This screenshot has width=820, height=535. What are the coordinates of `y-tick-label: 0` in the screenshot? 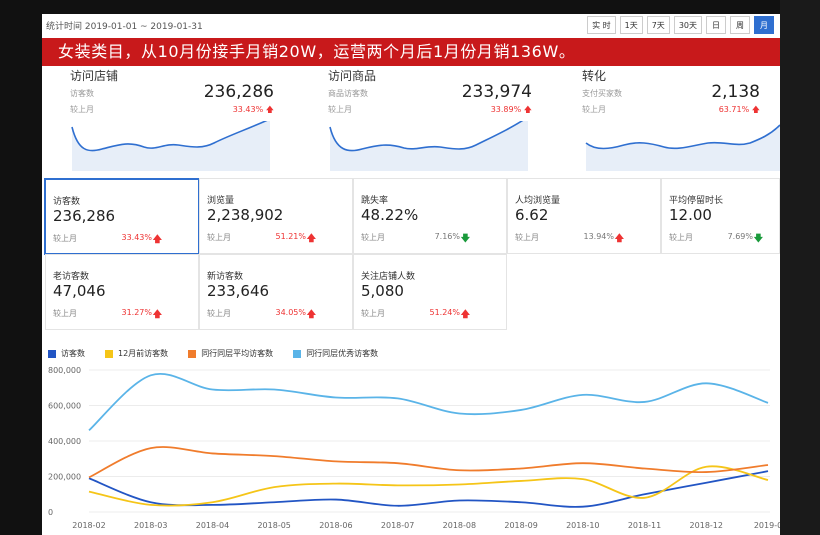 It's located at (50, 512).